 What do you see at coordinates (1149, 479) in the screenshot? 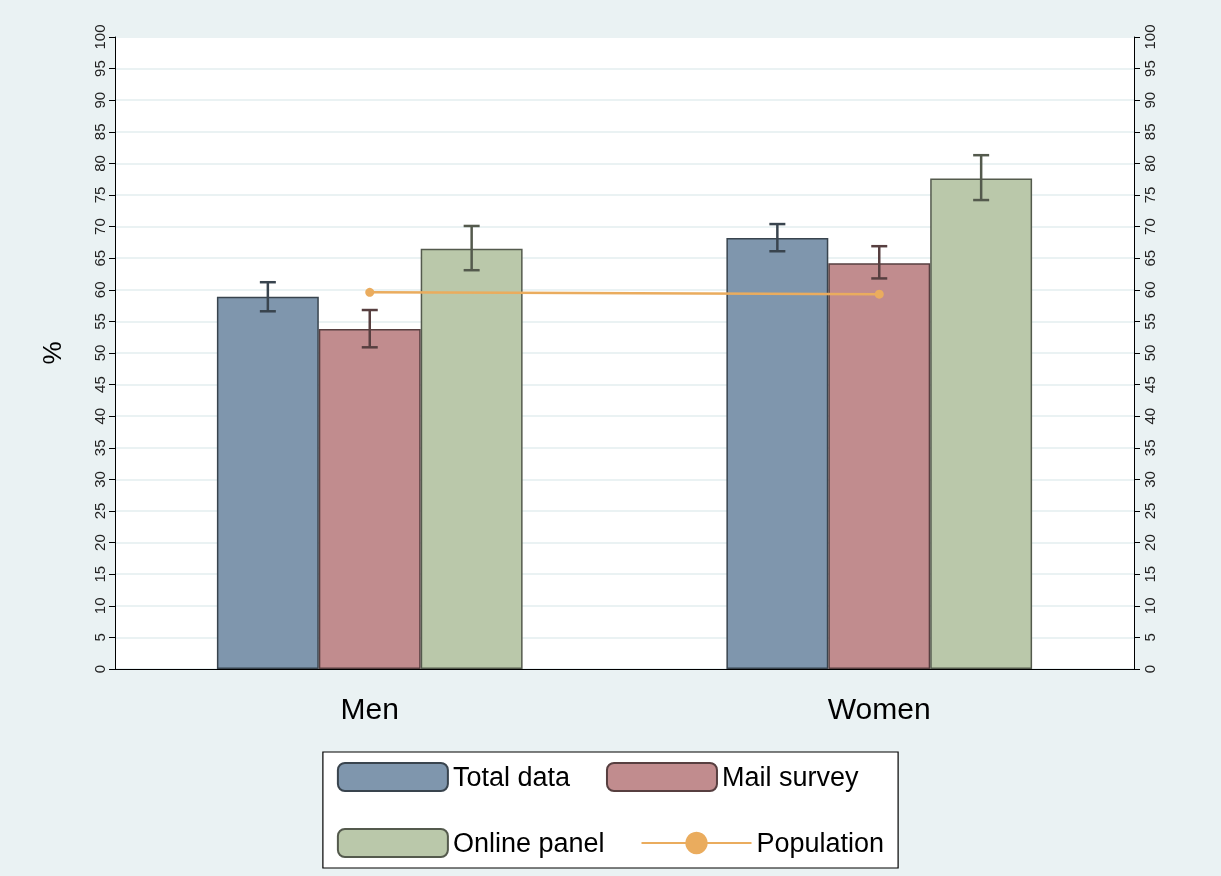
I see `y2-tick-label: 30` at bounding box center [1149, 479].